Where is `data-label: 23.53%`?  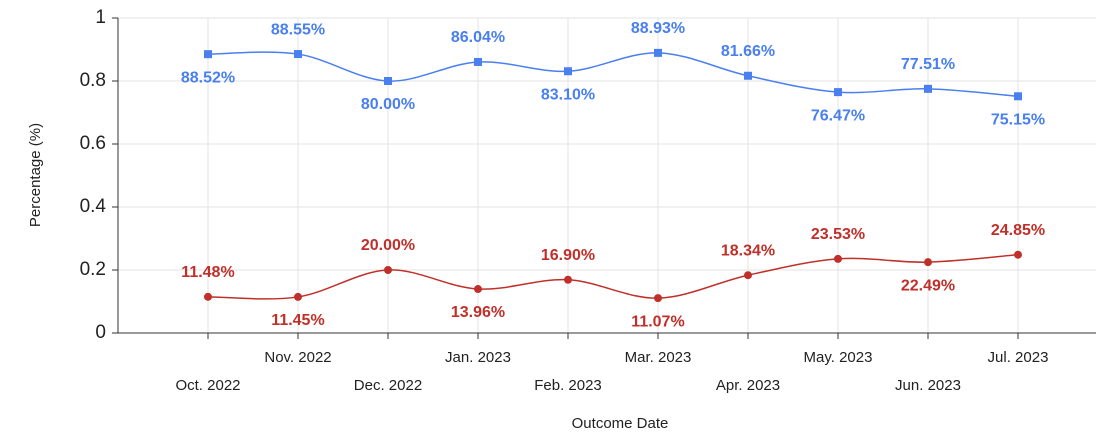 data-label: 23.53% is located at coordinates (838, 234).